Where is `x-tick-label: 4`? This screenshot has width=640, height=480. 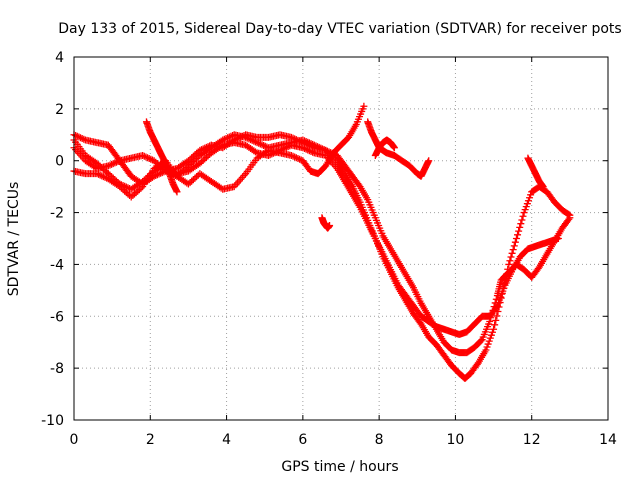
x-tick-label: 4 is located at coordinates (226, 440).